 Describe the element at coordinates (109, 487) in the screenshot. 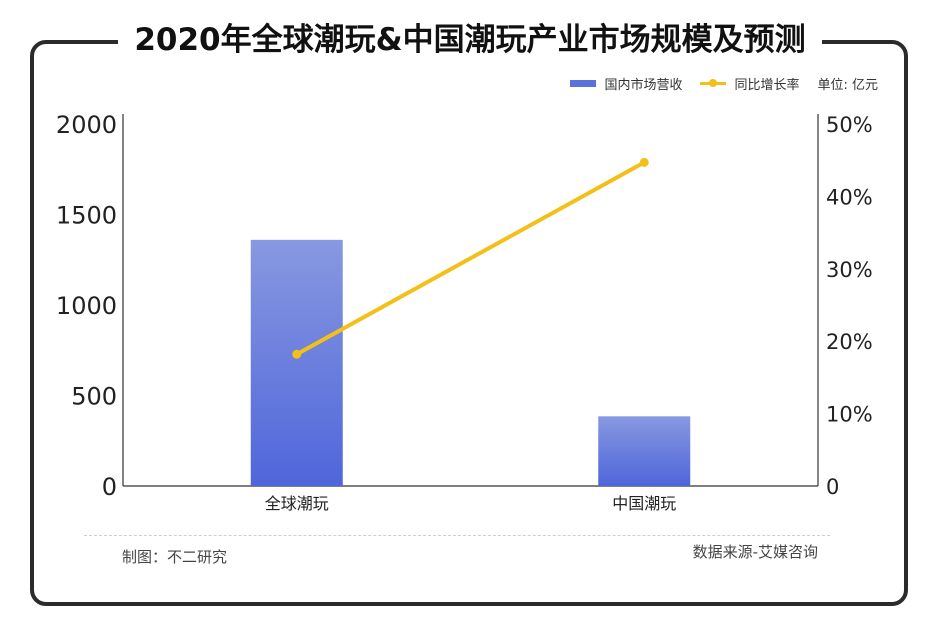

I see `y-left-tick-label: 0` at that location.